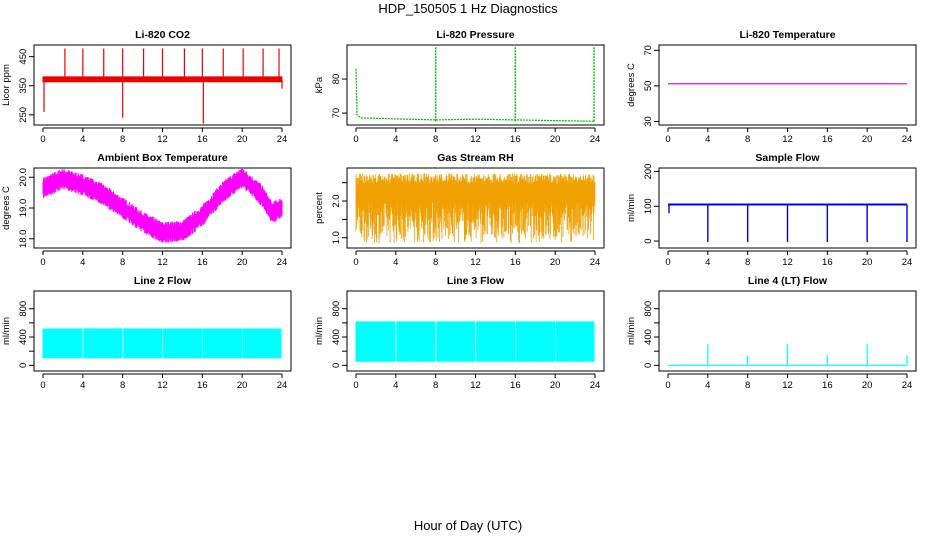 The image size is (936, 540). I want to click on y-tick-label: 200, so click(648, 172).